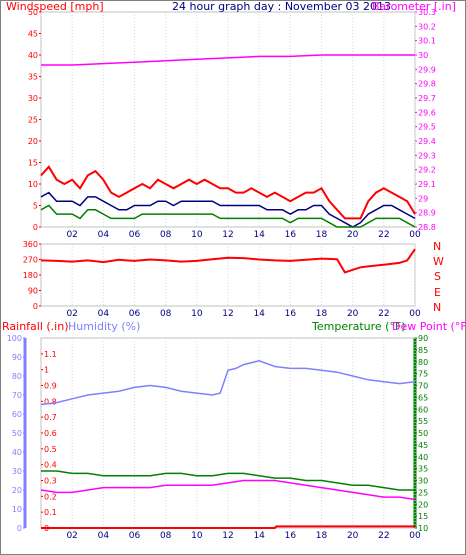  Describe the element at coordinates (437, 246) in the screenshot. I see `compass-n-top: N` at that location.